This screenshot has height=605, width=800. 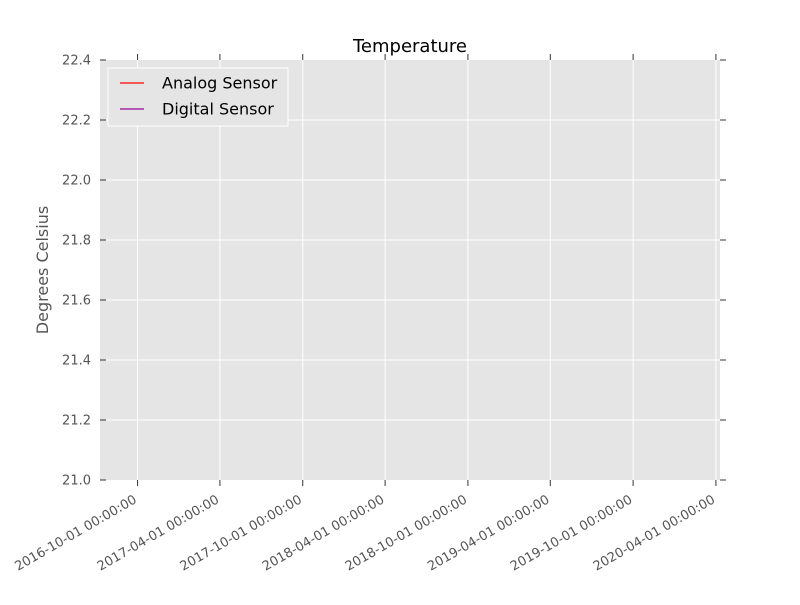 I want to click on legend-label-digital: Digital Sensor, so click(x=218, y=109).